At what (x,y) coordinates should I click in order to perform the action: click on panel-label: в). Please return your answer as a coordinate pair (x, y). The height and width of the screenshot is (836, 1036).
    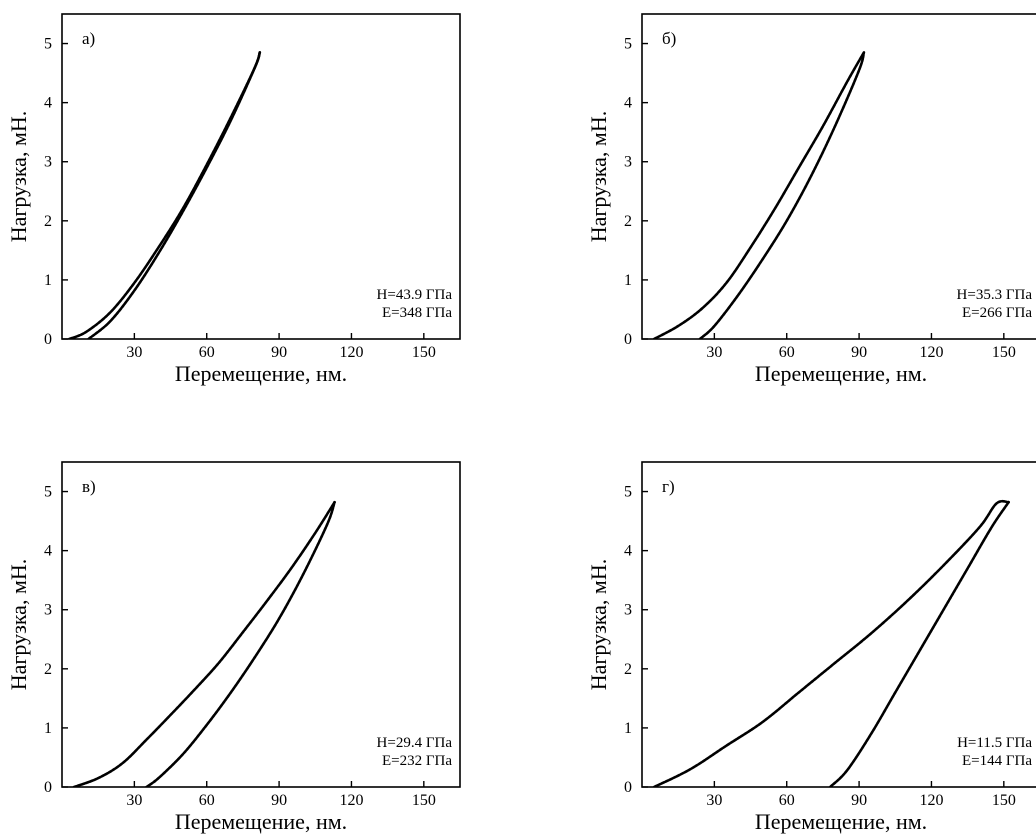
    Looking at the image, I should click on (89, 486).